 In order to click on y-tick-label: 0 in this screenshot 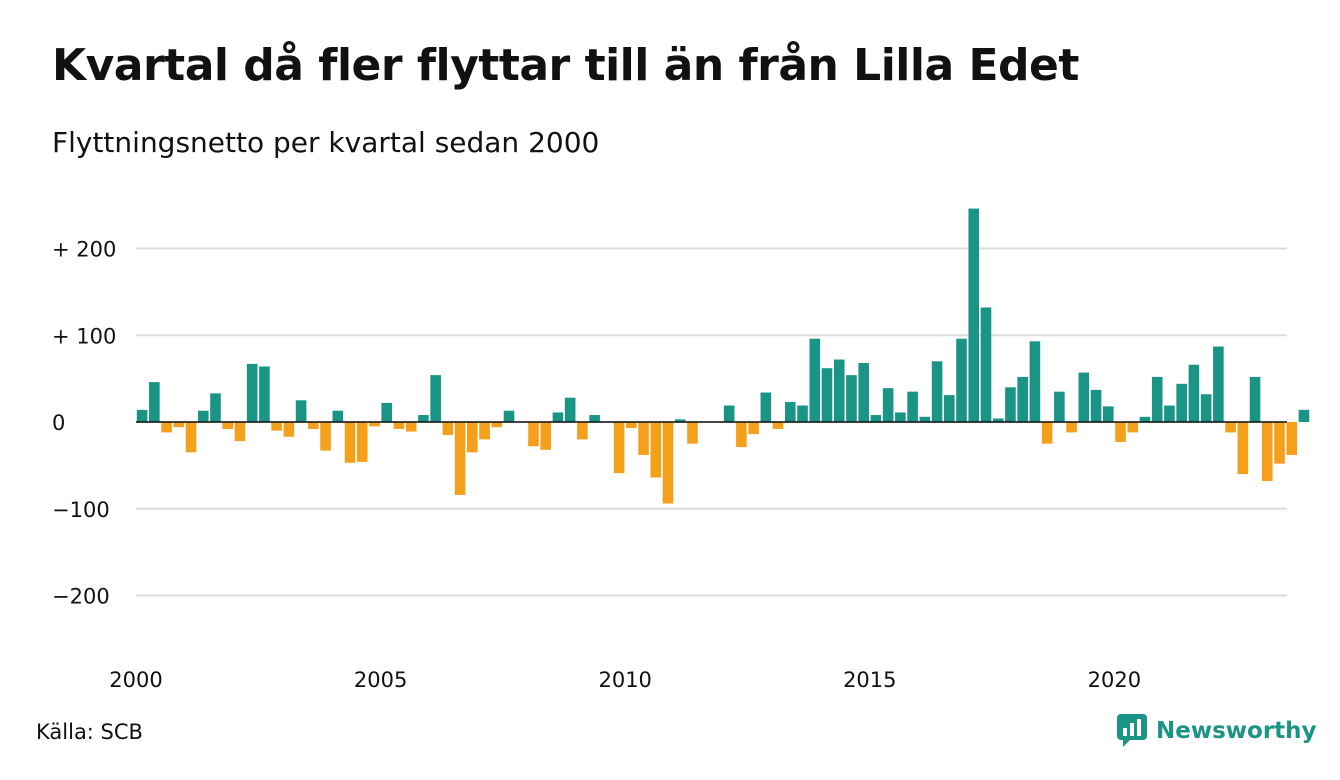, I will do `click(58, 423)`.